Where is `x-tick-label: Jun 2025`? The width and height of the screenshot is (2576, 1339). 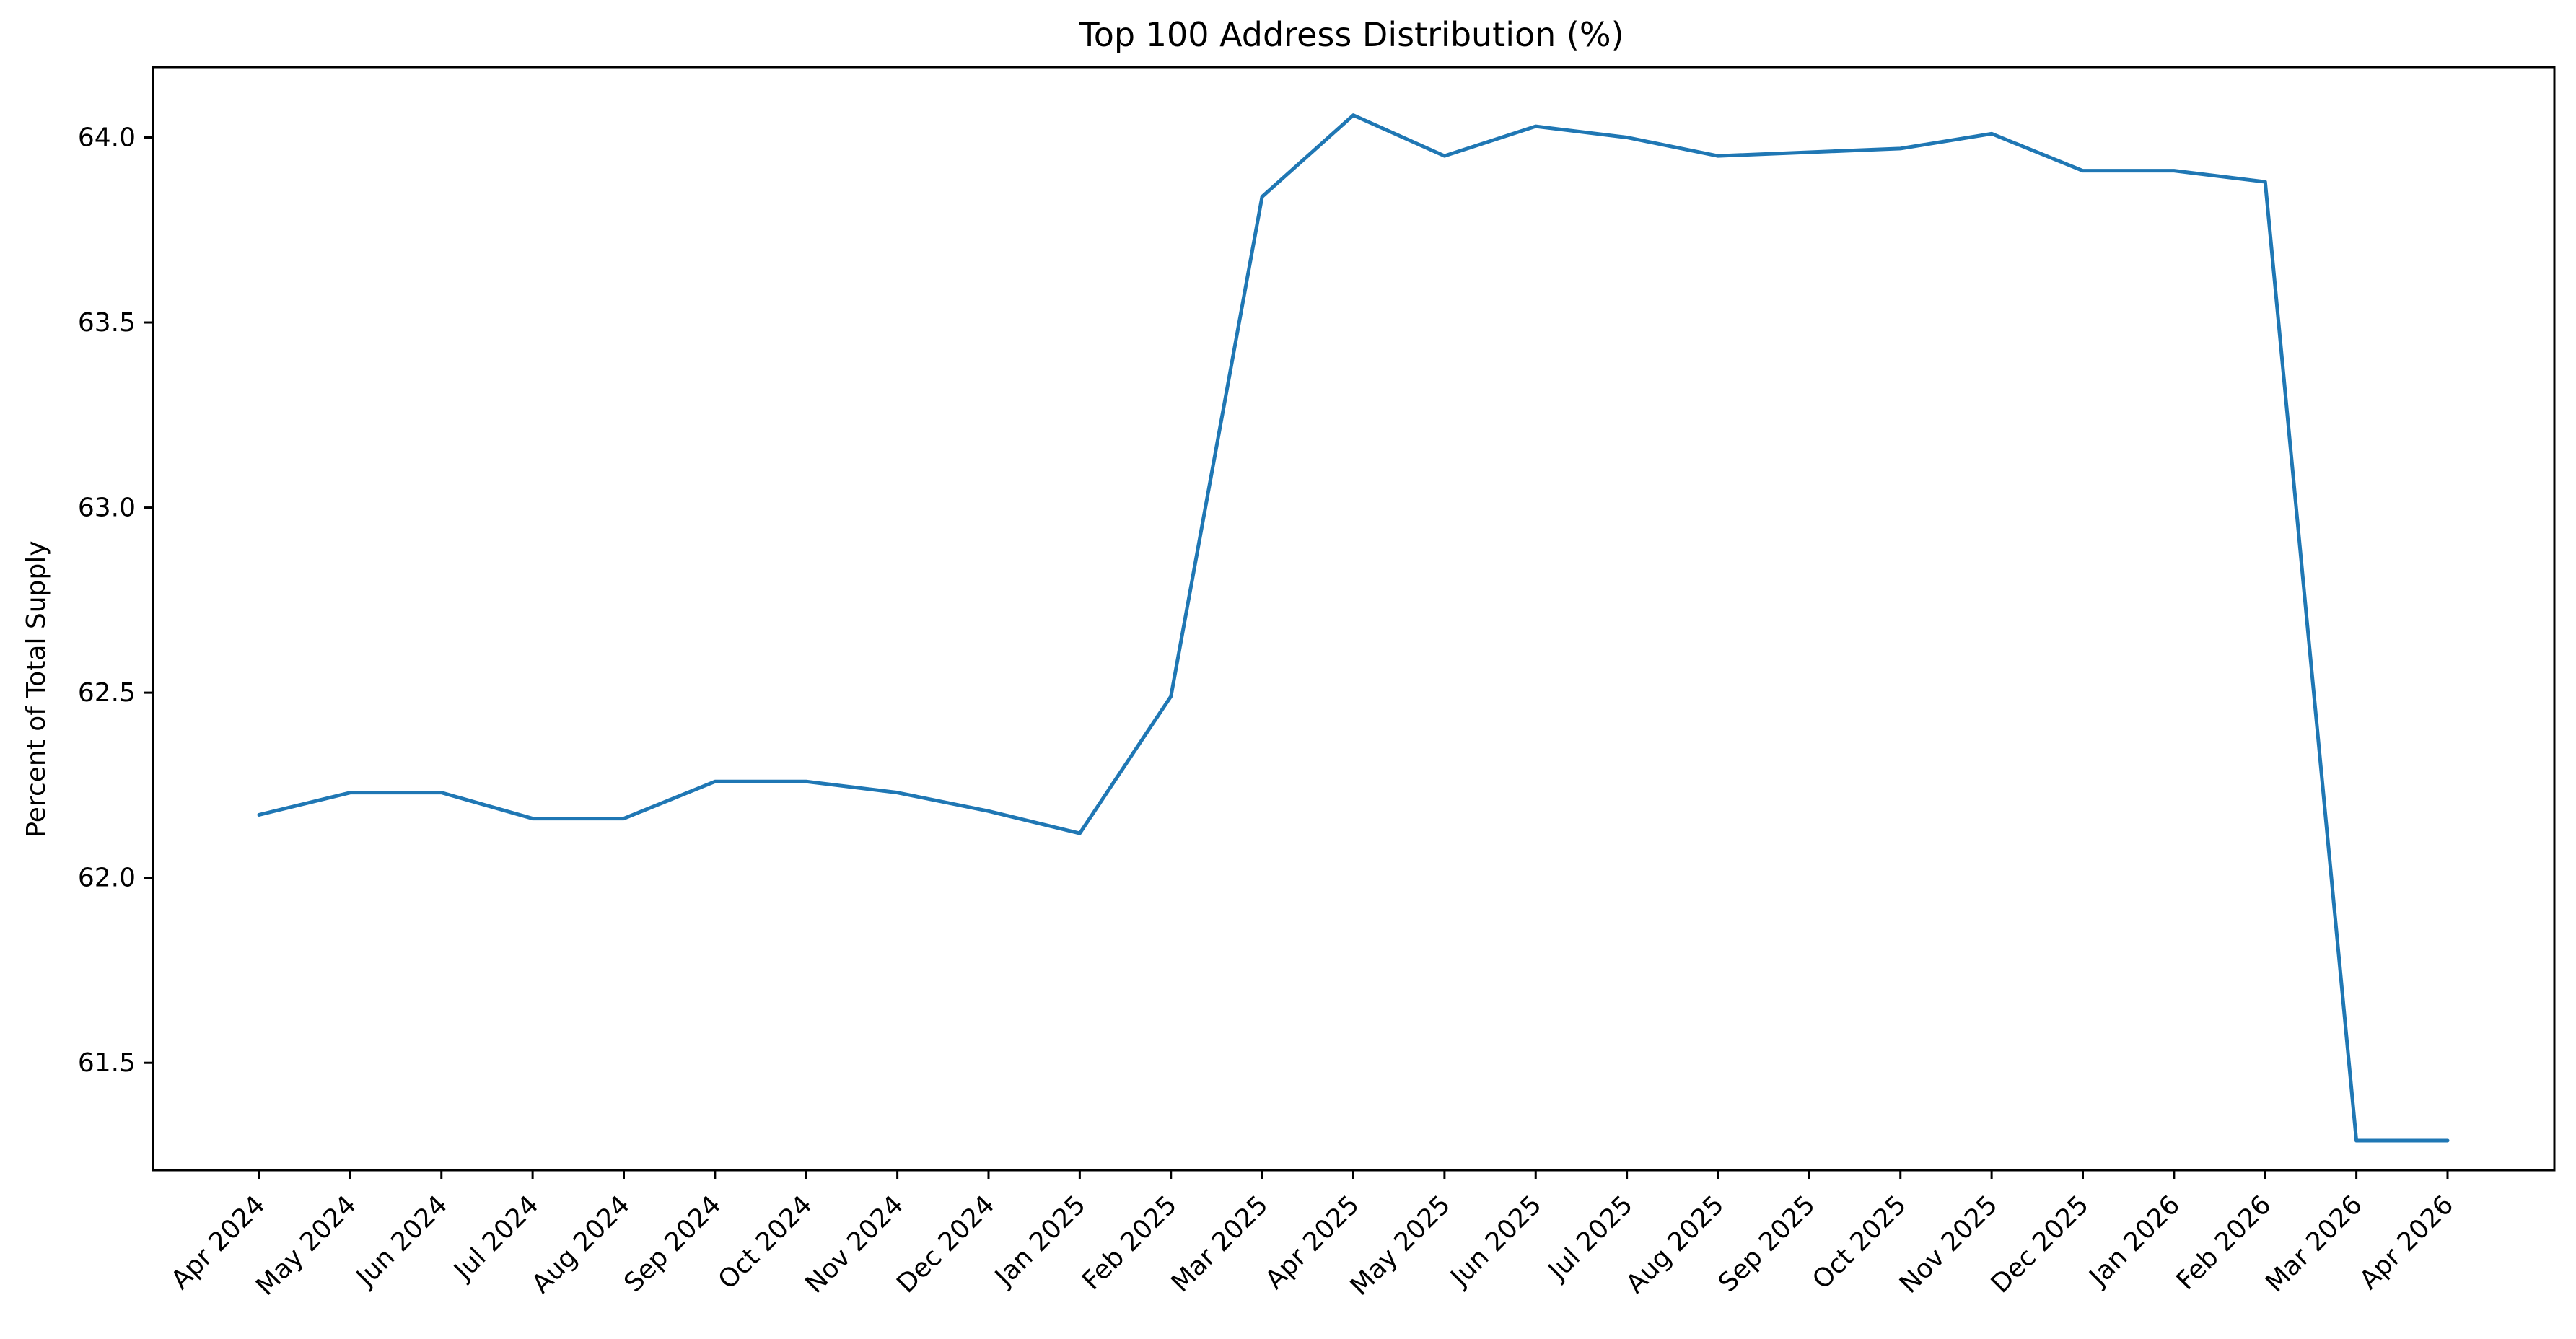
x-tick-label: Jun 2025 is located at coordinates (1496, 1241).